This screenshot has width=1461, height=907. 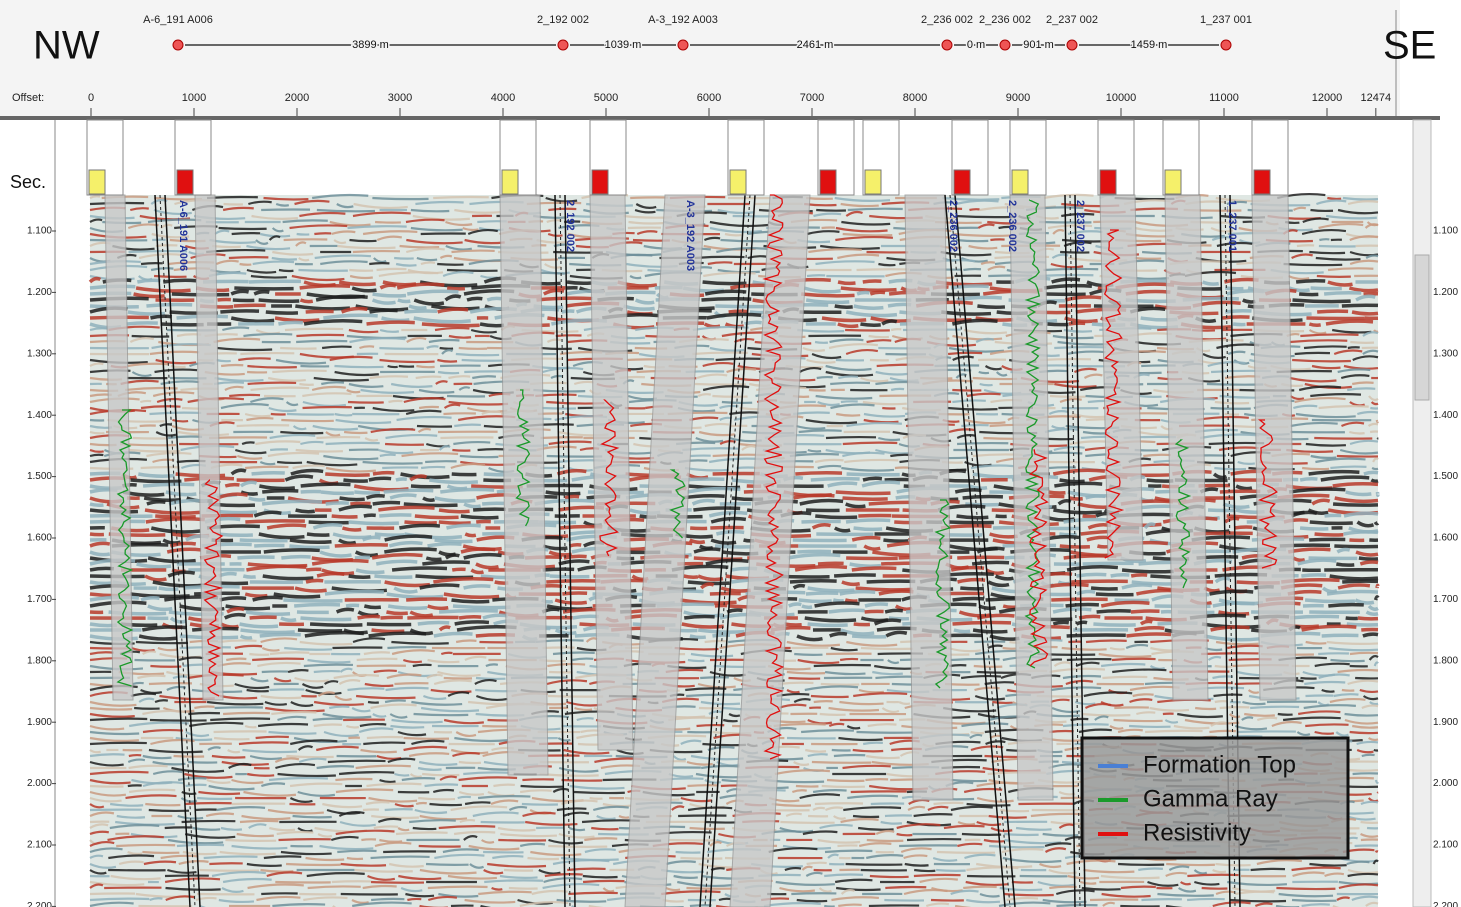 I want to click on distance-label: 3899 m, so click(x=370, y=45).